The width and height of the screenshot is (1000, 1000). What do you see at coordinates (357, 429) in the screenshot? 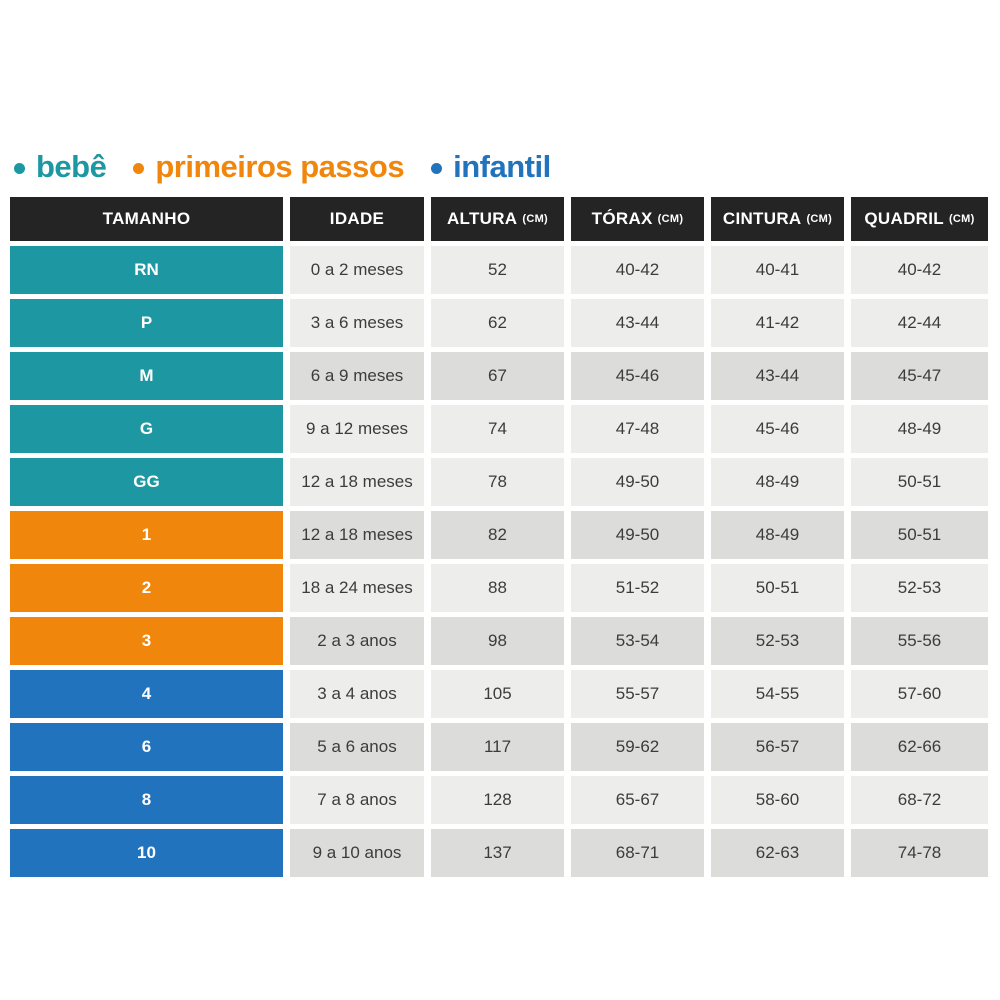
I see `value-cell: 9 a 12 meses` at bounding box center [357, 429].